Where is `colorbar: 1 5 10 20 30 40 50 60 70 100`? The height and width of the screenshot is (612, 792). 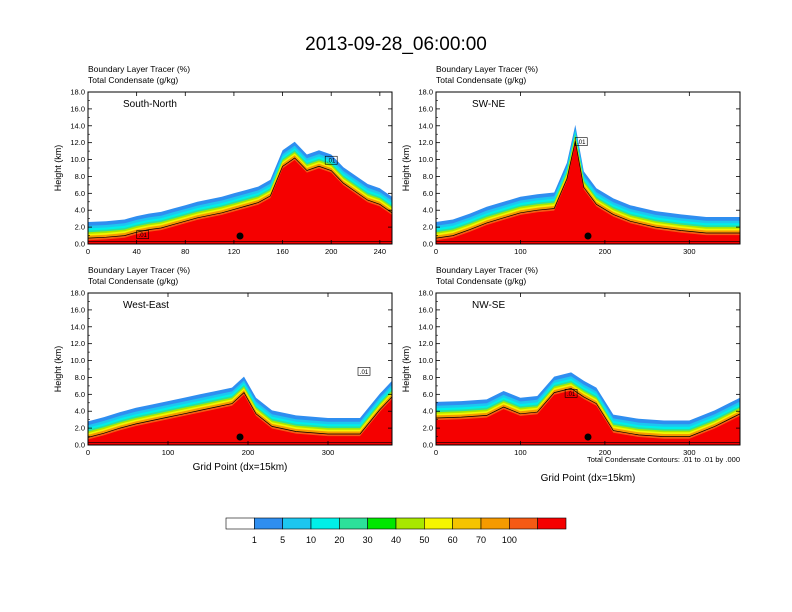
colorbar: 1 5 10 20 30 40 50 60 70 100 is located at coordinates (396, 531).